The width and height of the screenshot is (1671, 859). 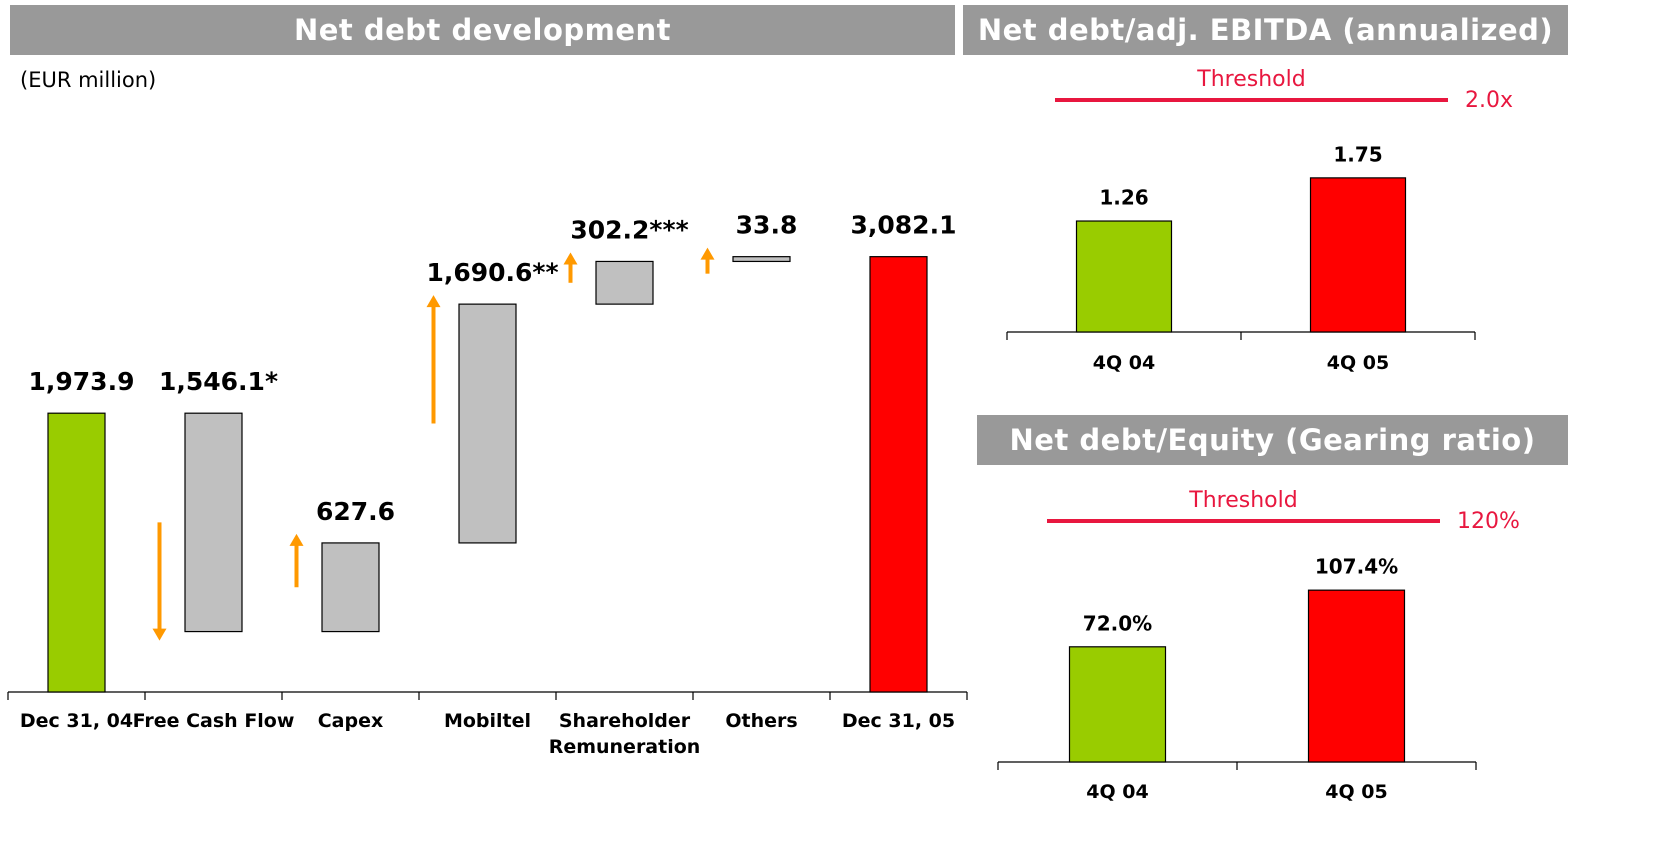 I want to click on chart-subtitle: (EUR million), so click(x=88, y=80).